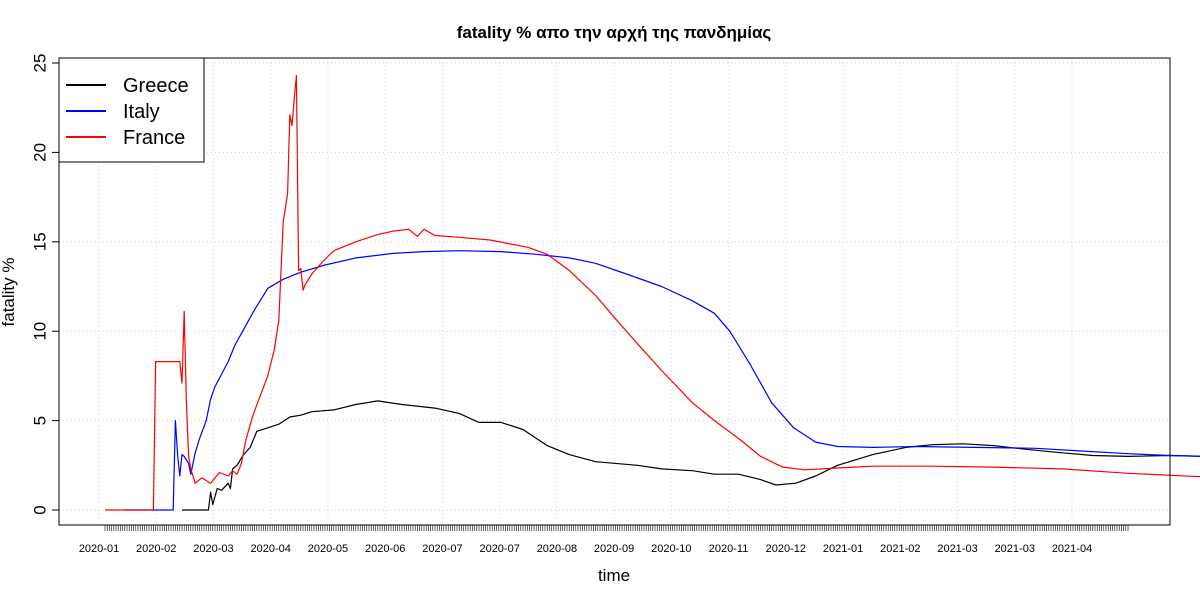 This screenshot has width=1200, height=600. What do you see at coordinates (557, 549) in the screenshot?
I see `x-tick-label: 2020-08` at bounding box center [557, 549].